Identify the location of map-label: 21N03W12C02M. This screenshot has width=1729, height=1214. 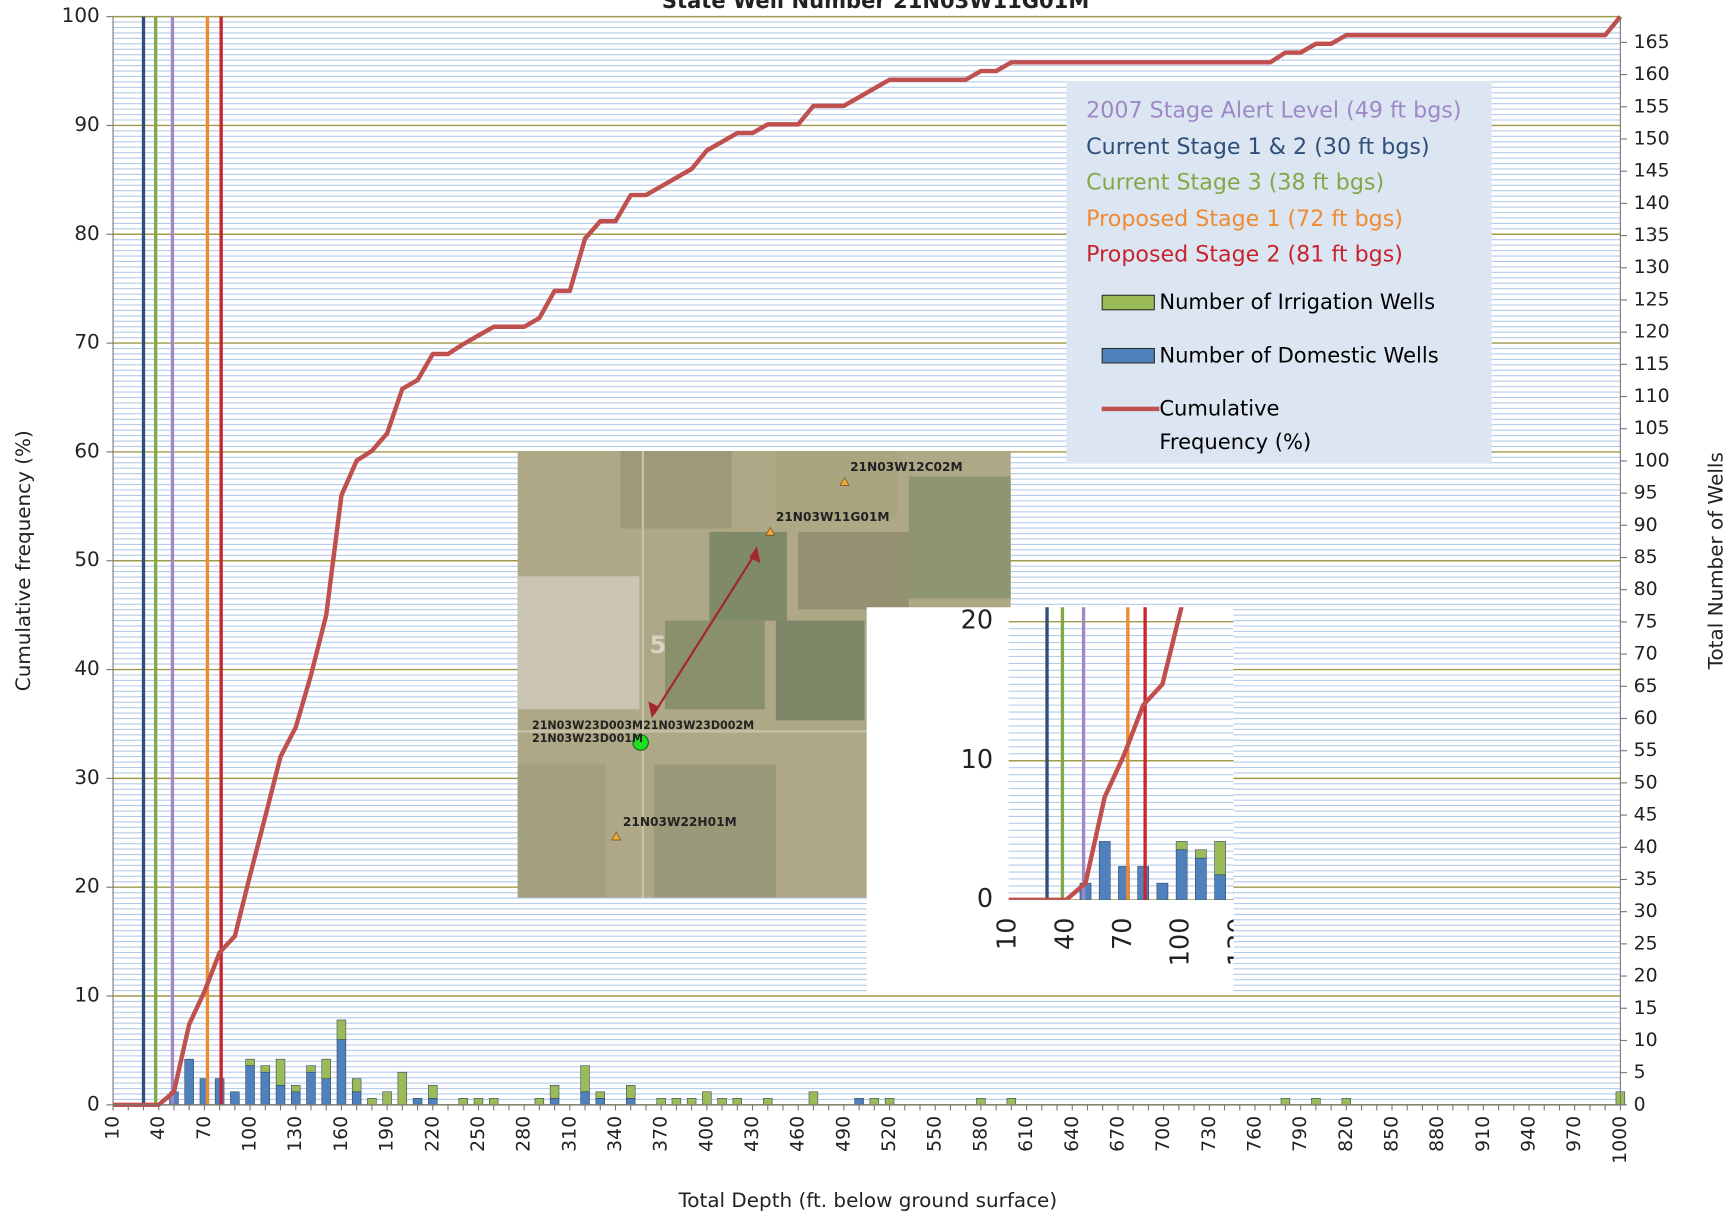
(906, 467).